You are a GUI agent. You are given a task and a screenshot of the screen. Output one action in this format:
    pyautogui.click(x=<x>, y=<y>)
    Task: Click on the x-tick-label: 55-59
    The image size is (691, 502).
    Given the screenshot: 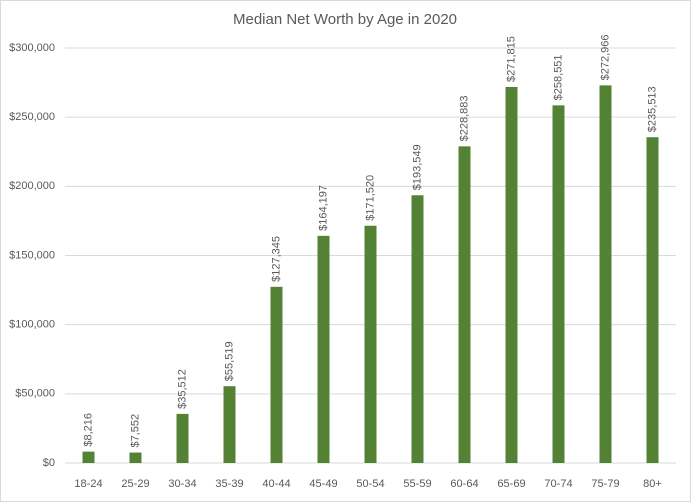 What is the action you would take?
    pyautogui.click(x=417, y=484)
    